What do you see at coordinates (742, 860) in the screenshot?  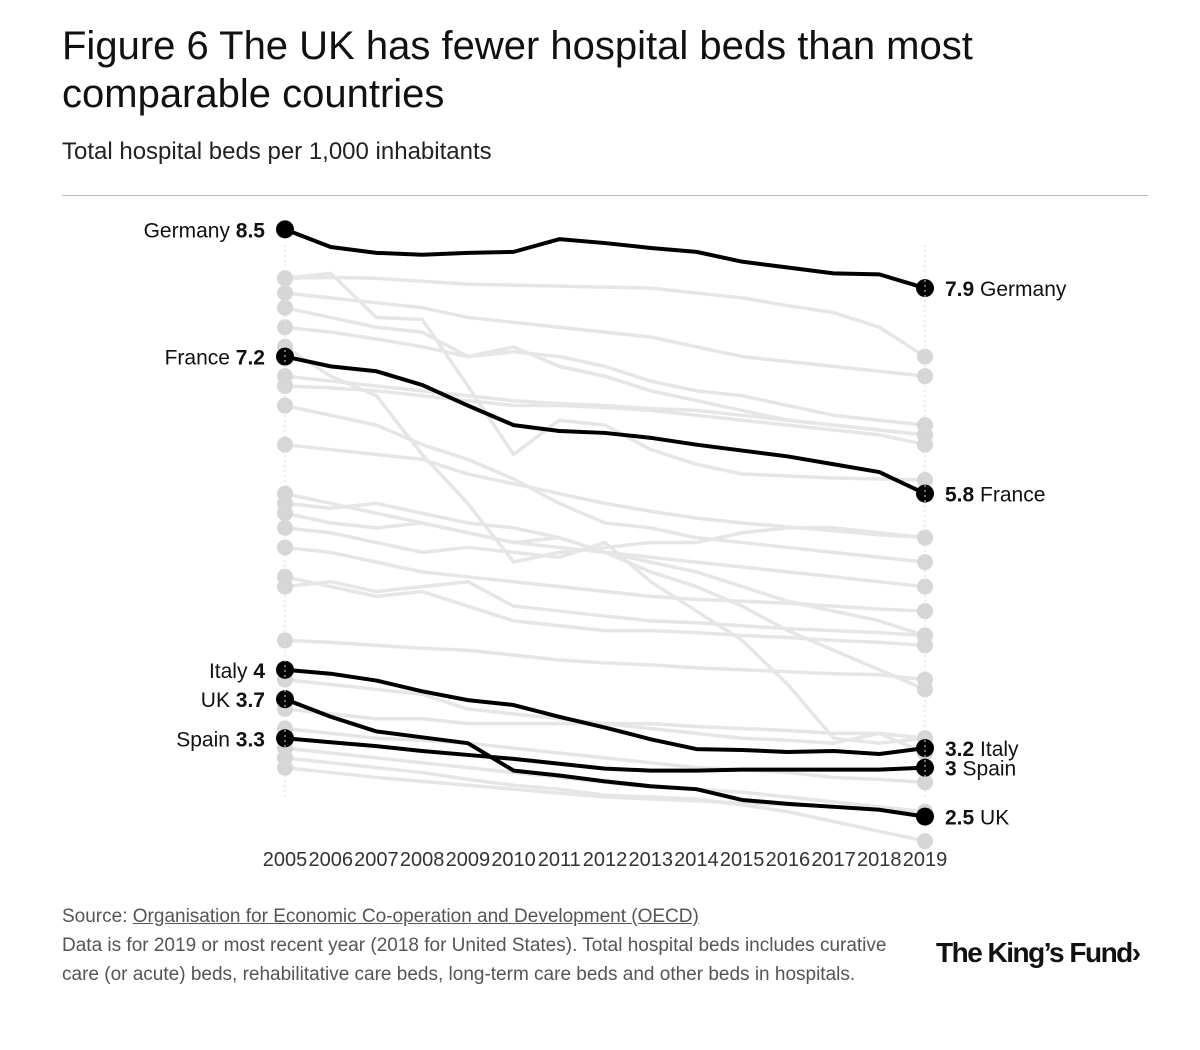 I see `x-tick-label: 2015` at bounding box center [742, 860].